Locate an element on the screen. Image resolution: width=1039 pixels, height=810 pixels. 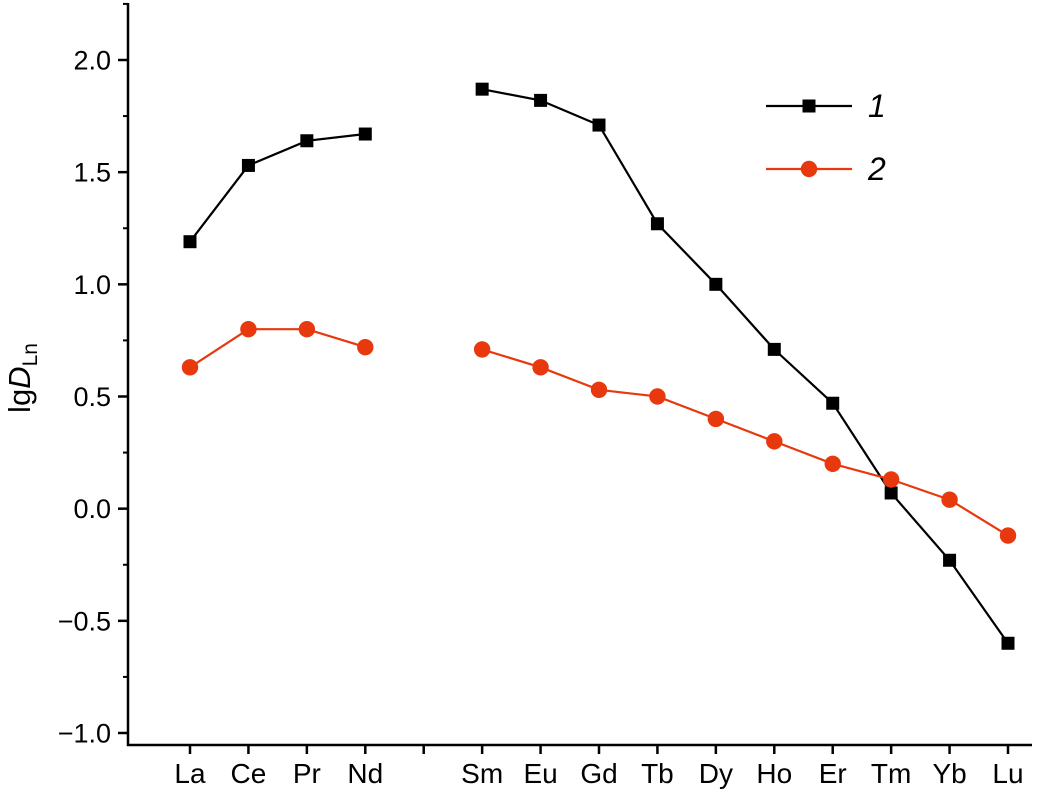
legend-label: 1 is located at coordinates (877, 106).